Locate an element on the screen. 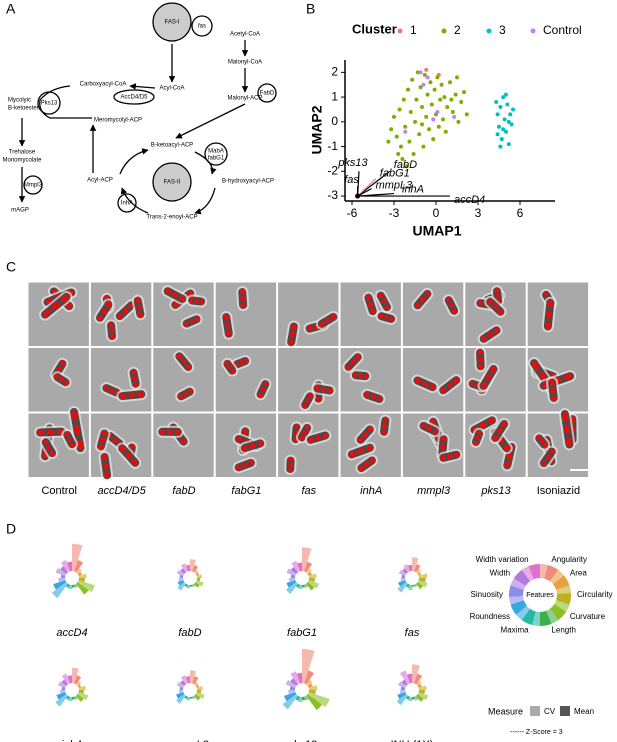 The height and width of the screenshot is (742, 617). node-label: InhA is located at coordinates (127, 204).